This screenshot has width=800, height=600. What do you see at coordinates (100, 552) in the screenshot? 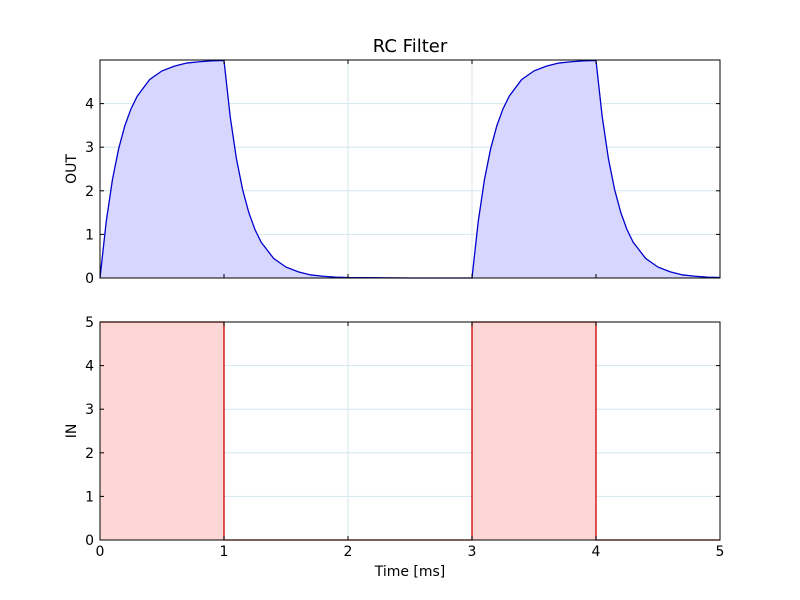
I see `in-xtick-label: 0` at bounding box center [100, 552].